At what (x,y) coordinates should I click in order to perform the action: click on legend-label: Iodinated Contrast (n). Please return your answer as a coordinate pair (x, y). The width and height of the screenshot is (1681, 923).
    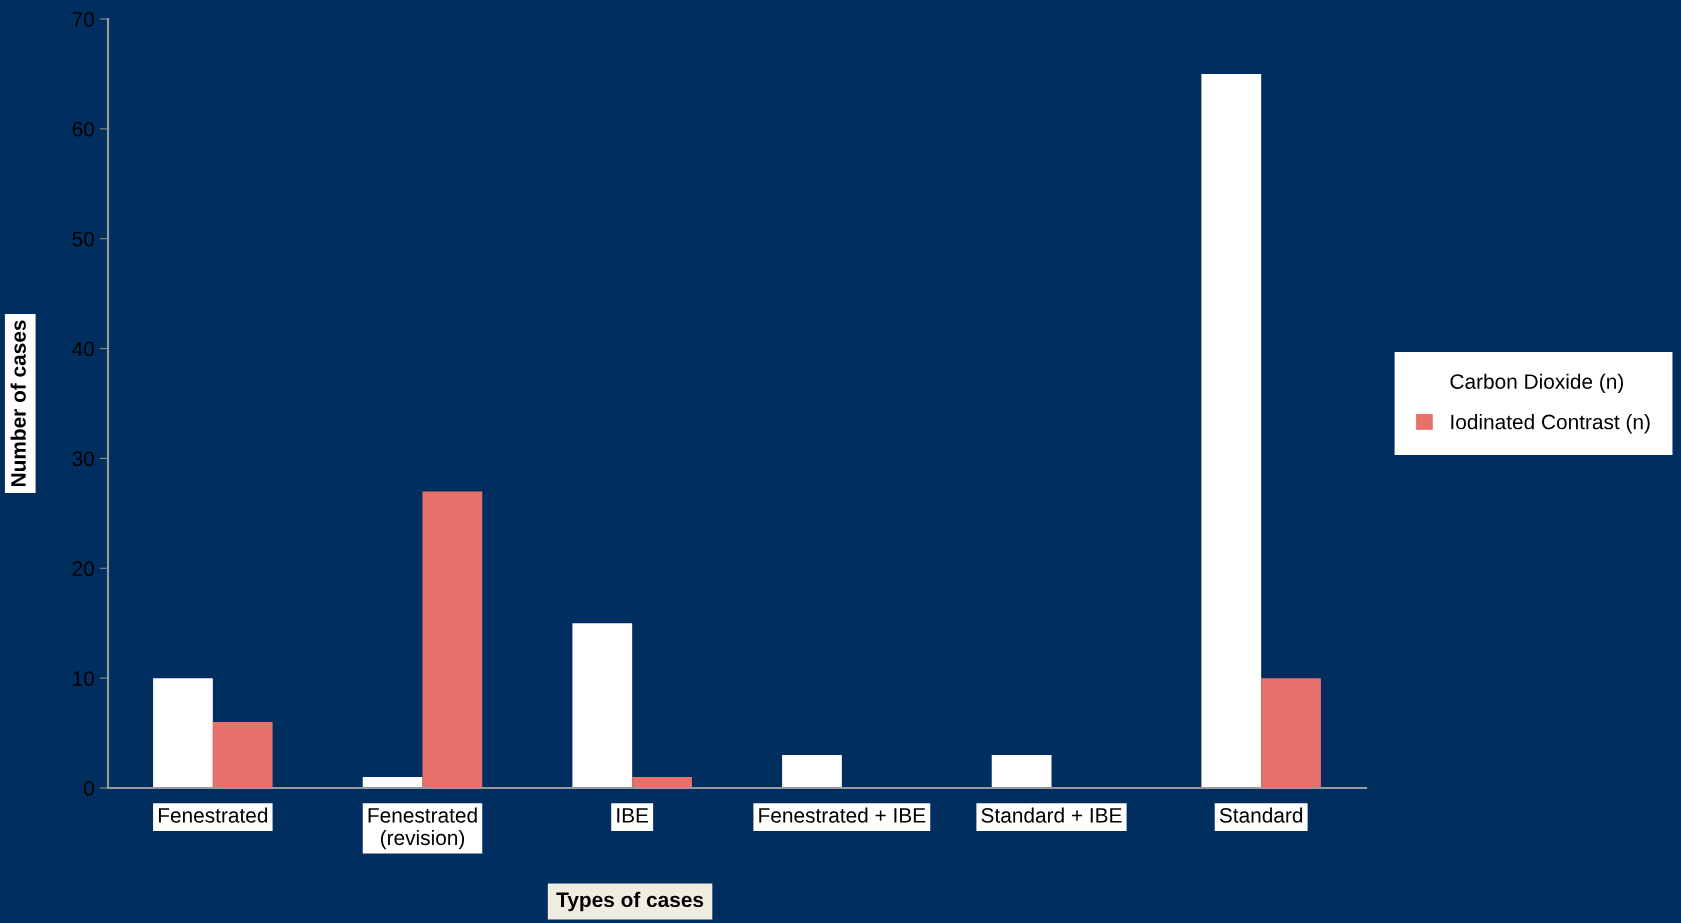
    Looking at the image, I should click on (1550, 424).